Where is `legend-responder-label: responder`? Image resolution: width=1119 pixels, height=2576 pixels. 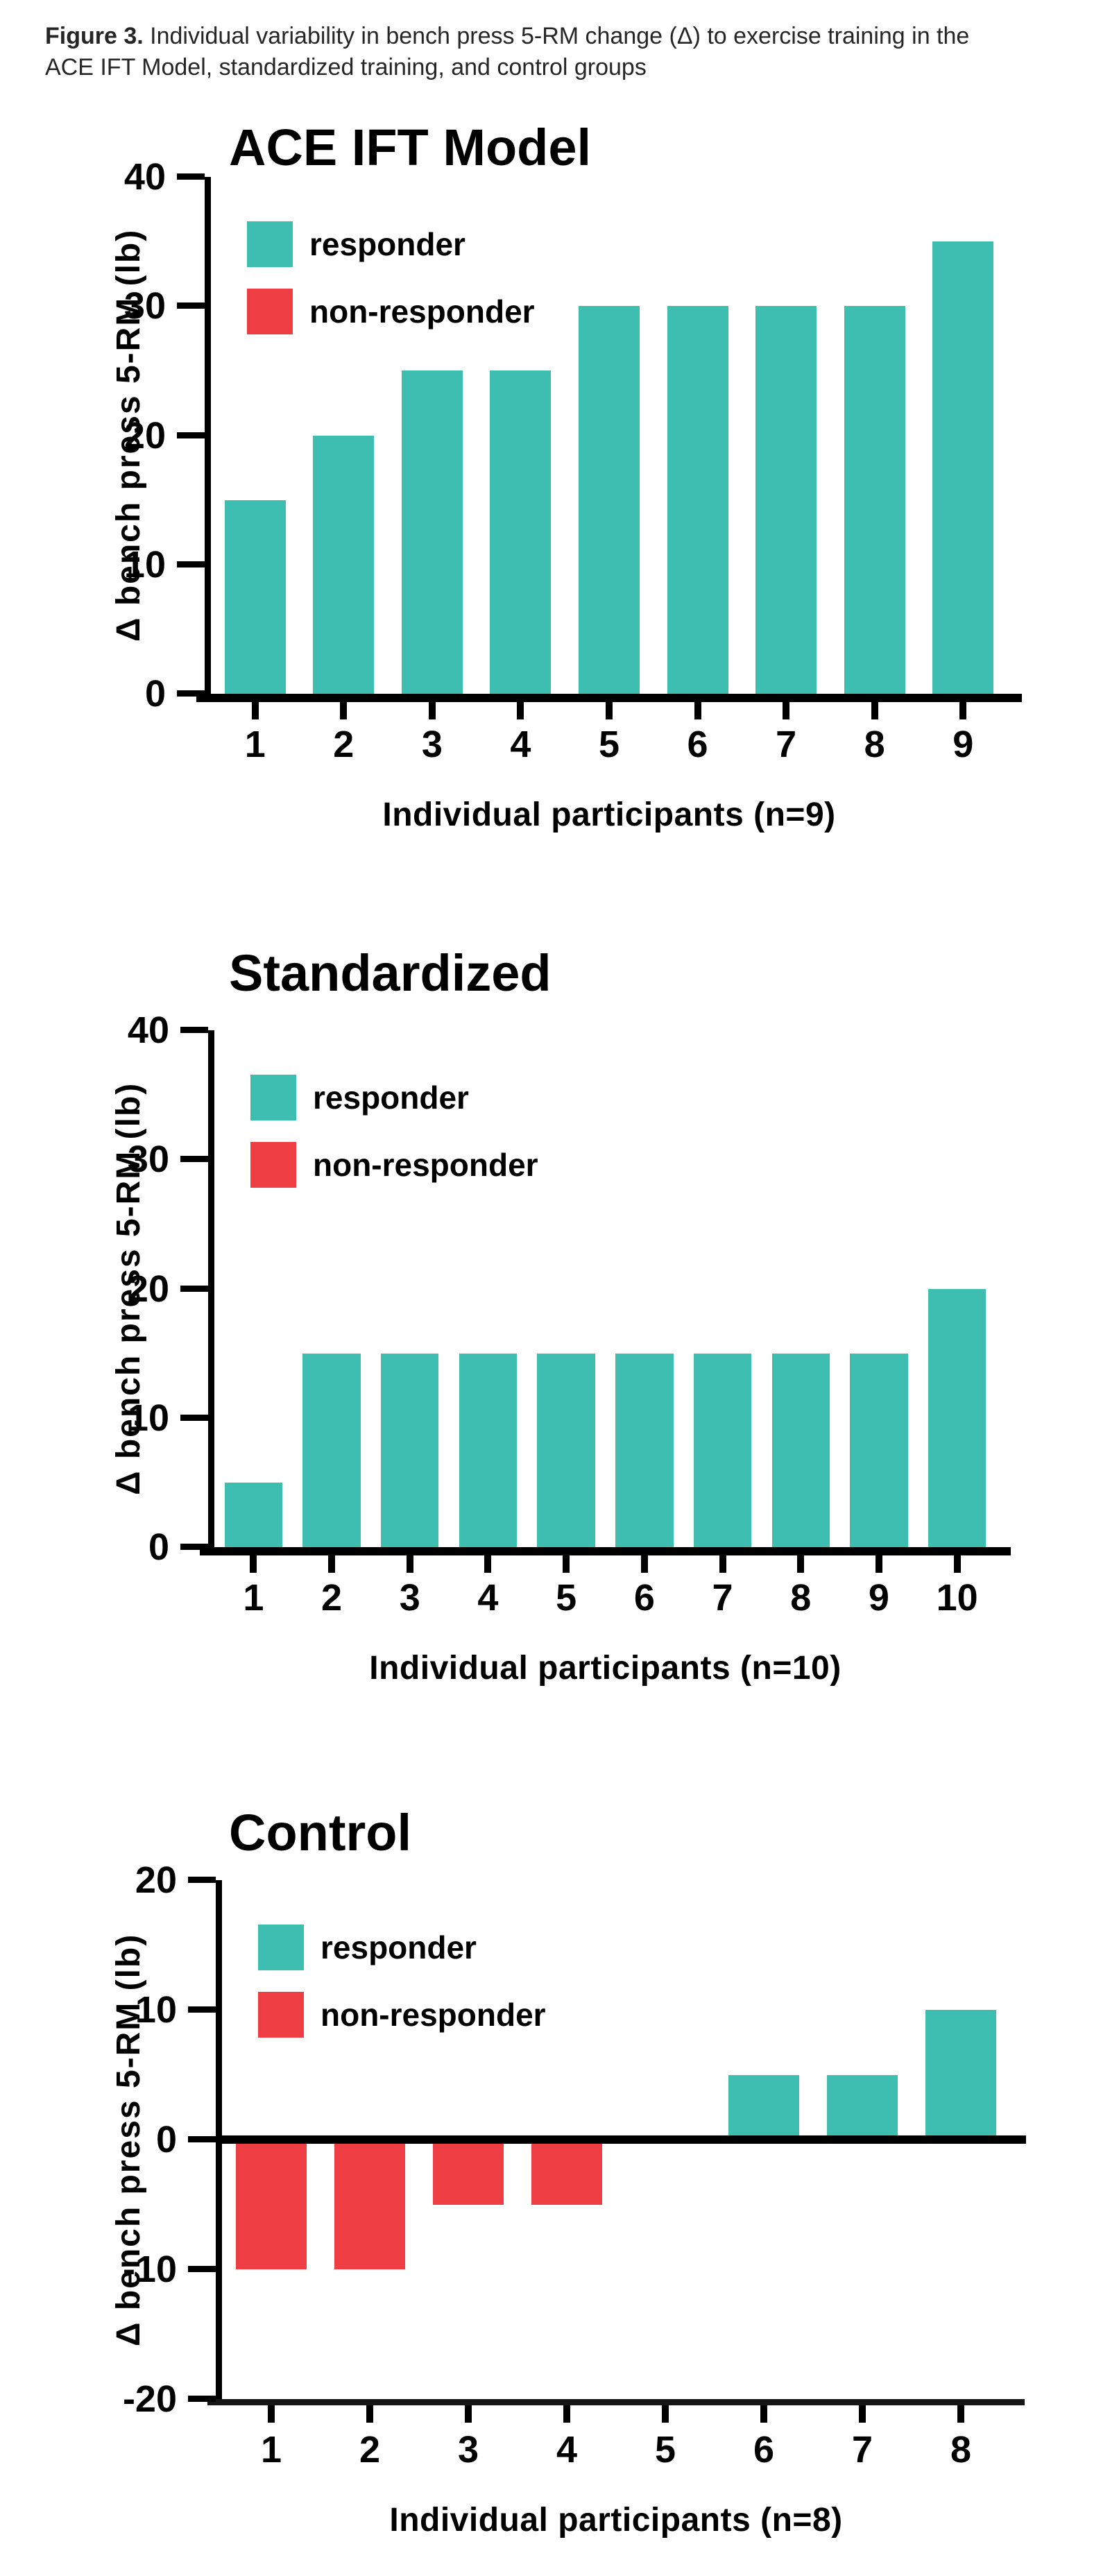 legend-responder-label: responder is located at coordinates (387, 244).